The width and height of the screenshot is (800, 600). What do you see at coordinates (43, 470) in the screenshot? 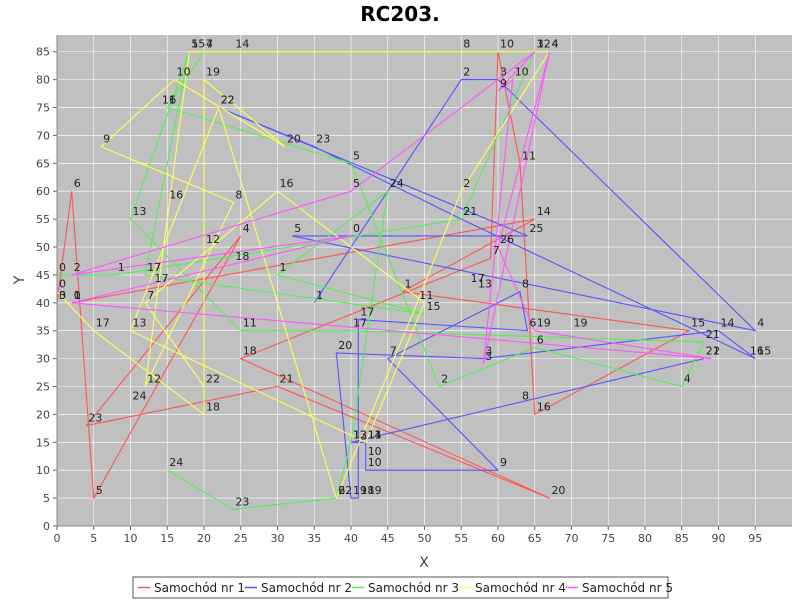
I see `y-tick-label: 10` at bounding box center [43, 470].